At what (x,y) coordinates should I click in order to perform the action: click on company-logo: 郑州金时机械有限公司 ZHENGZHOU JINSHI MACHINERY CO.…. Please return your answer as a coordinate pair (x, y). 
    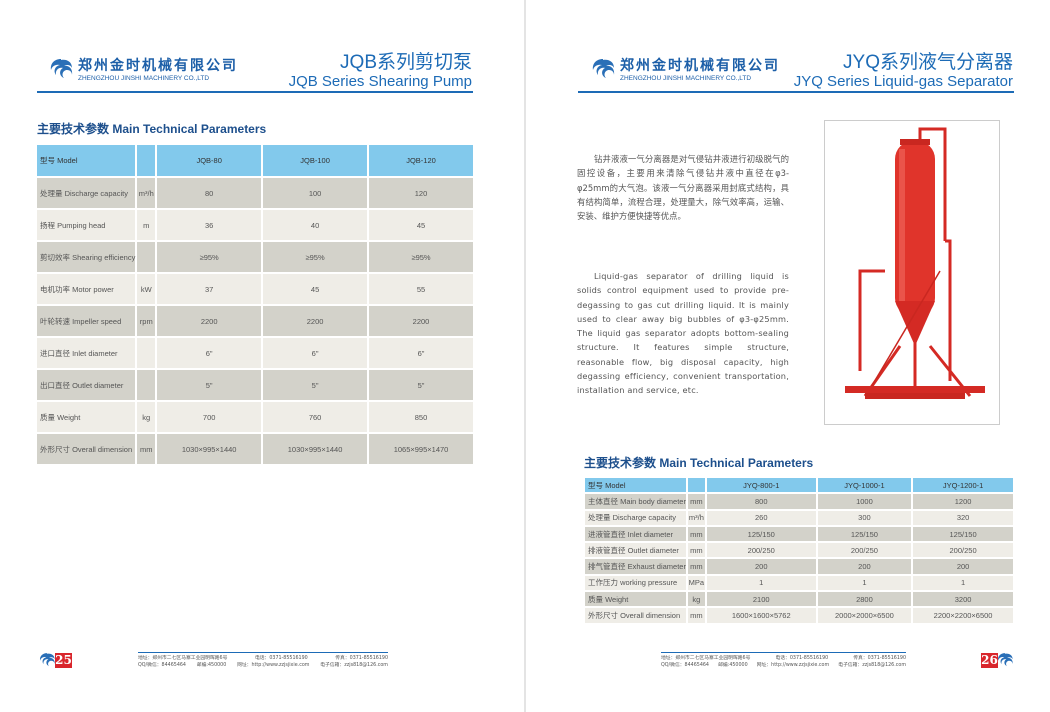
    Looking at the image, I should click on (685, 68).